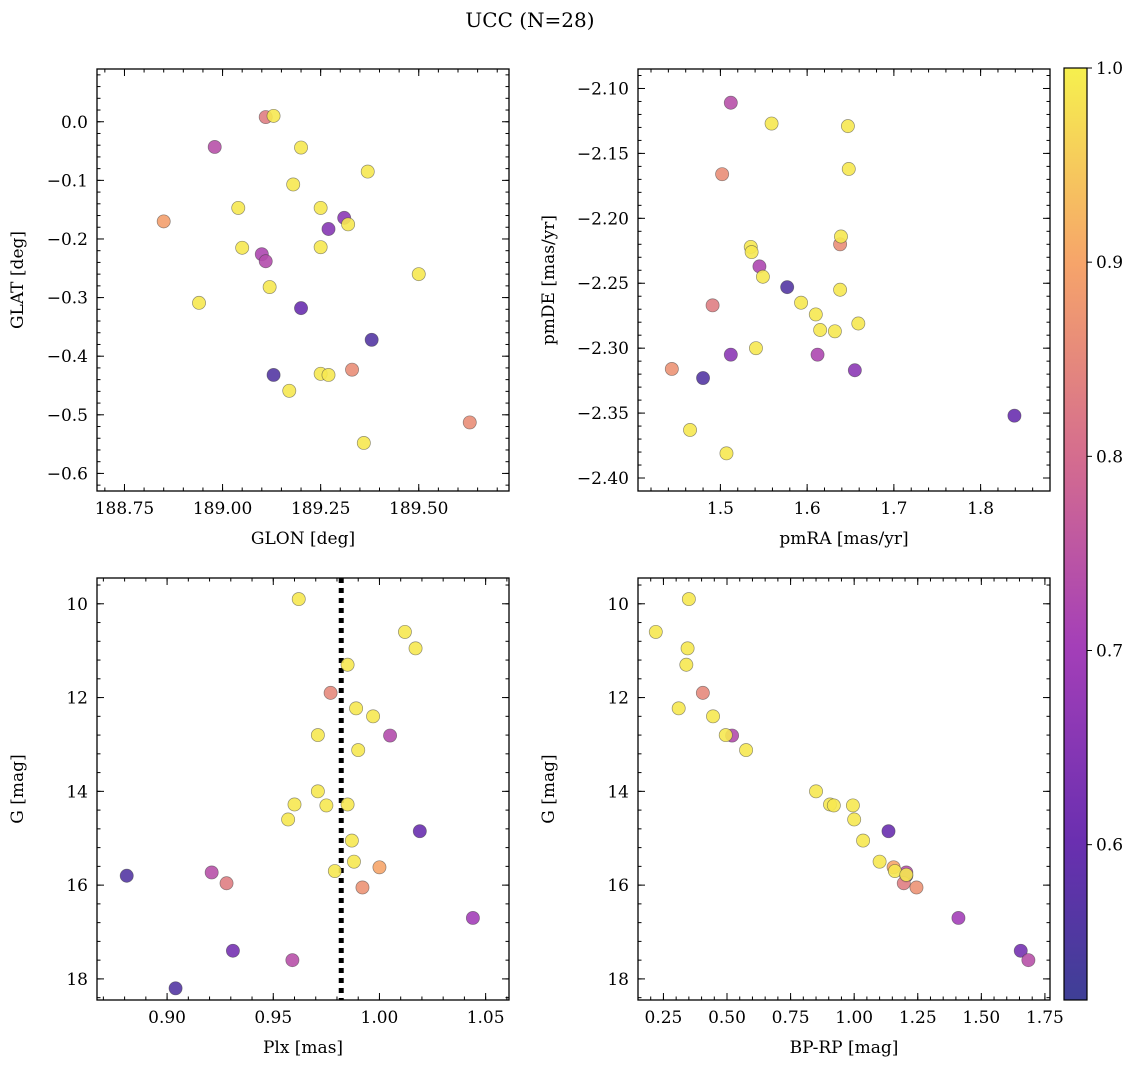 The height and width of the screenshot is (1068, 1136). What do you see at coordinates (67, 416) in the screenshot?
I see `y-tick-label: −0.5` at bounding box center [67, 416].